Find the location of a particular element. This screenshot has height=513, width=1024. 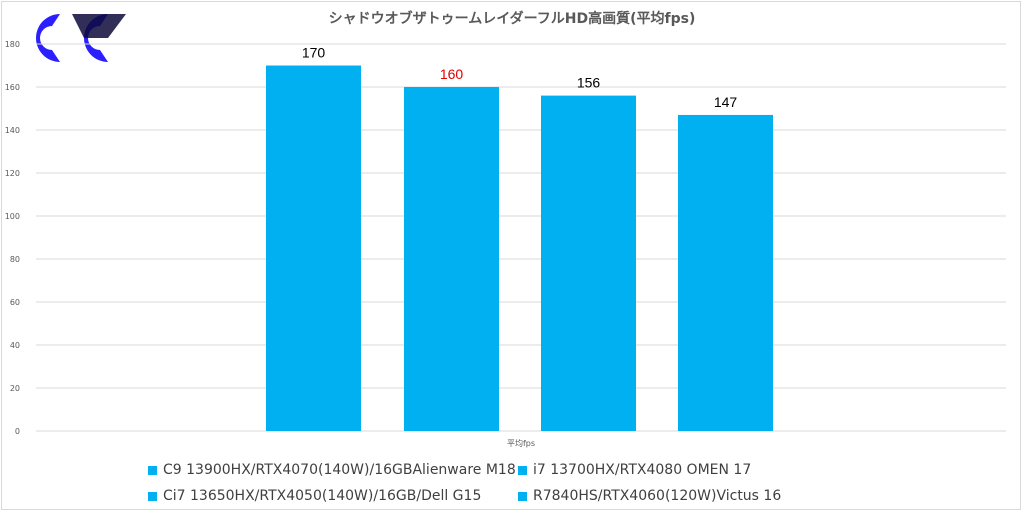

legend-item: Ci7 13650HX/RTX4050(140W)/16GB/Dell G15 is located at coordinates (314, 496).